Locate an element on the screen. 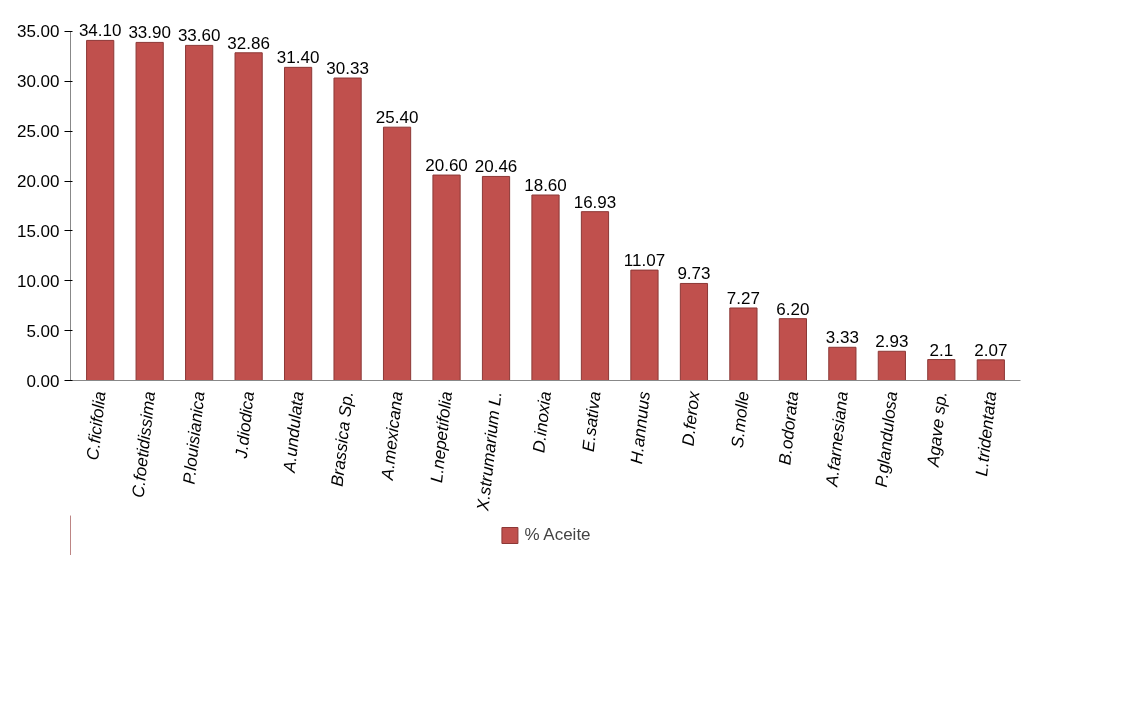 The width and height of the screenshot is (1131, 704). y-tick-label: 15.00 is located at coordinates (38, 231).